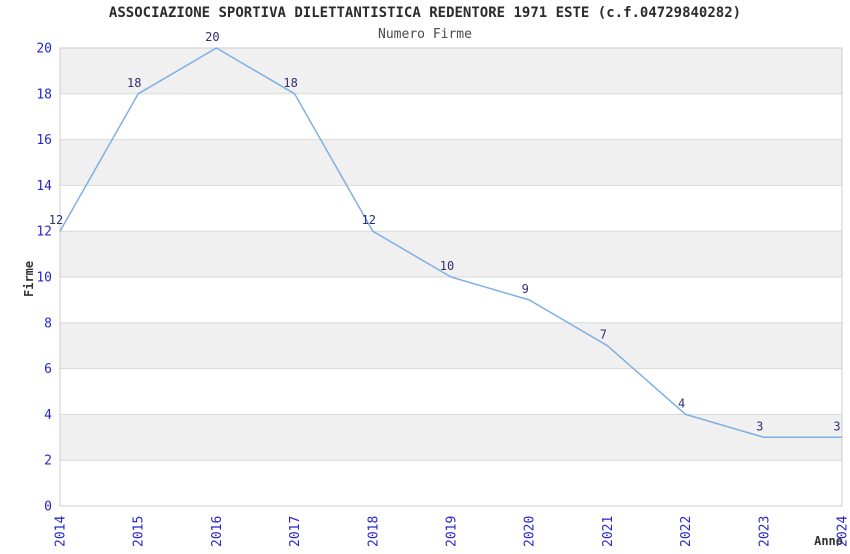 The width and height of the screenshot is (850, 554). What do you see at coordinates (48, 461) in the screenshot?
I see `y-tick-label: 2` at bounding box center [48, 461].